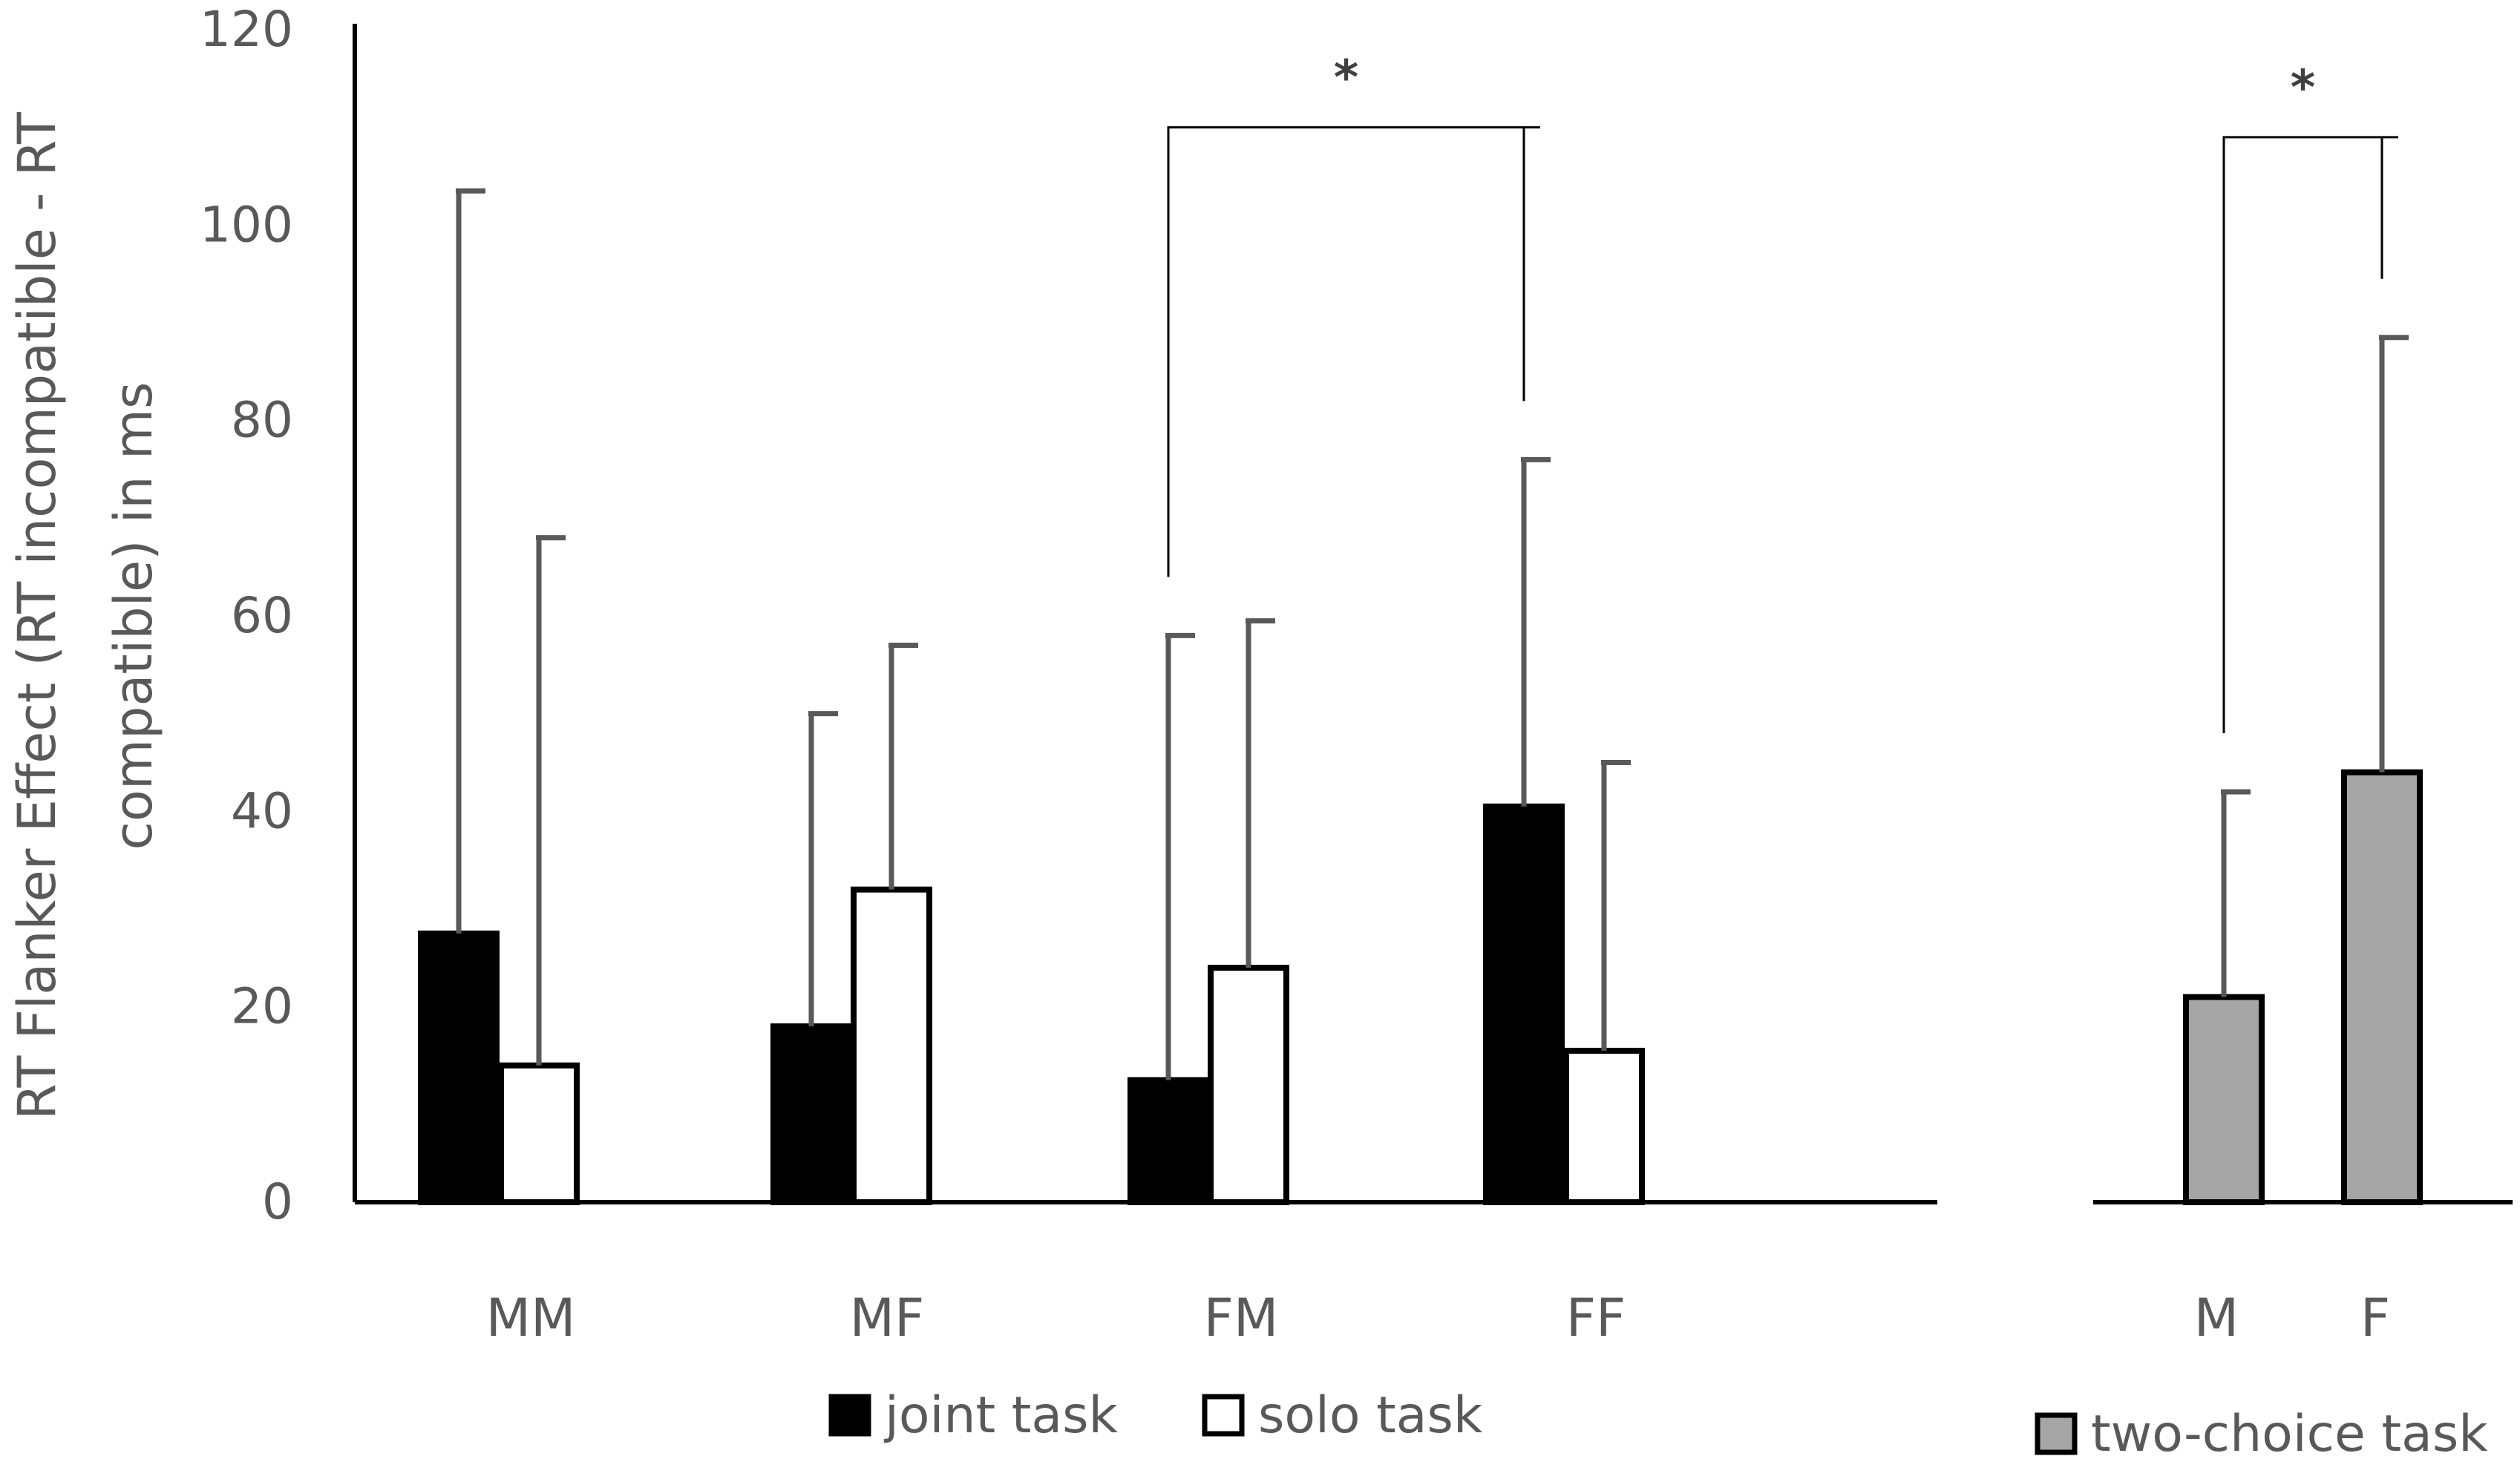  Describe the element at coordinates (2216, 1318) in the screenshot. I see `x-tick-label-m: M` at that location.